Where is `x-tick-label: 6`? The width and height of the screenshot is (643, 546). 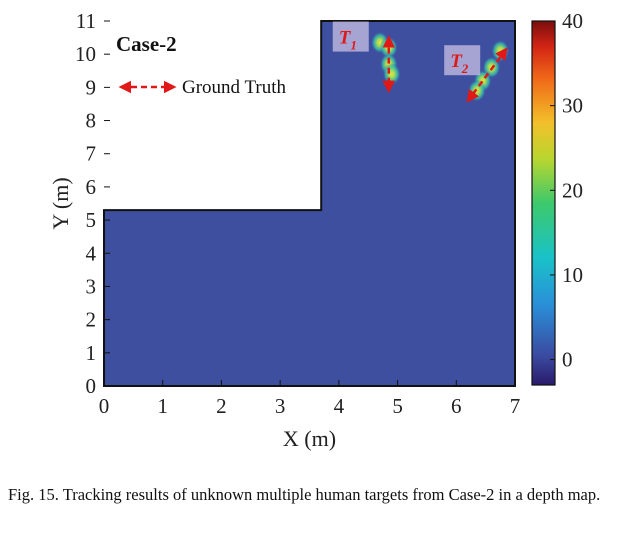 x-tick-label: 6 is located at coordinates (456, 406).